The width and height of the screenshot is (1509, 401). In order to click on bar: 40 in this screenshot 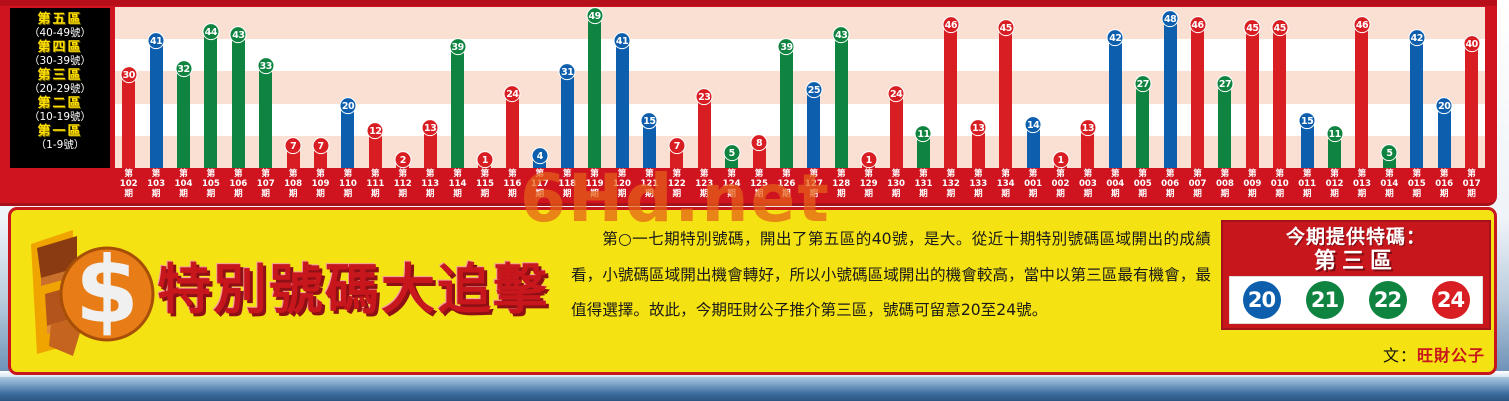, I will do `click(1472, 101)`.